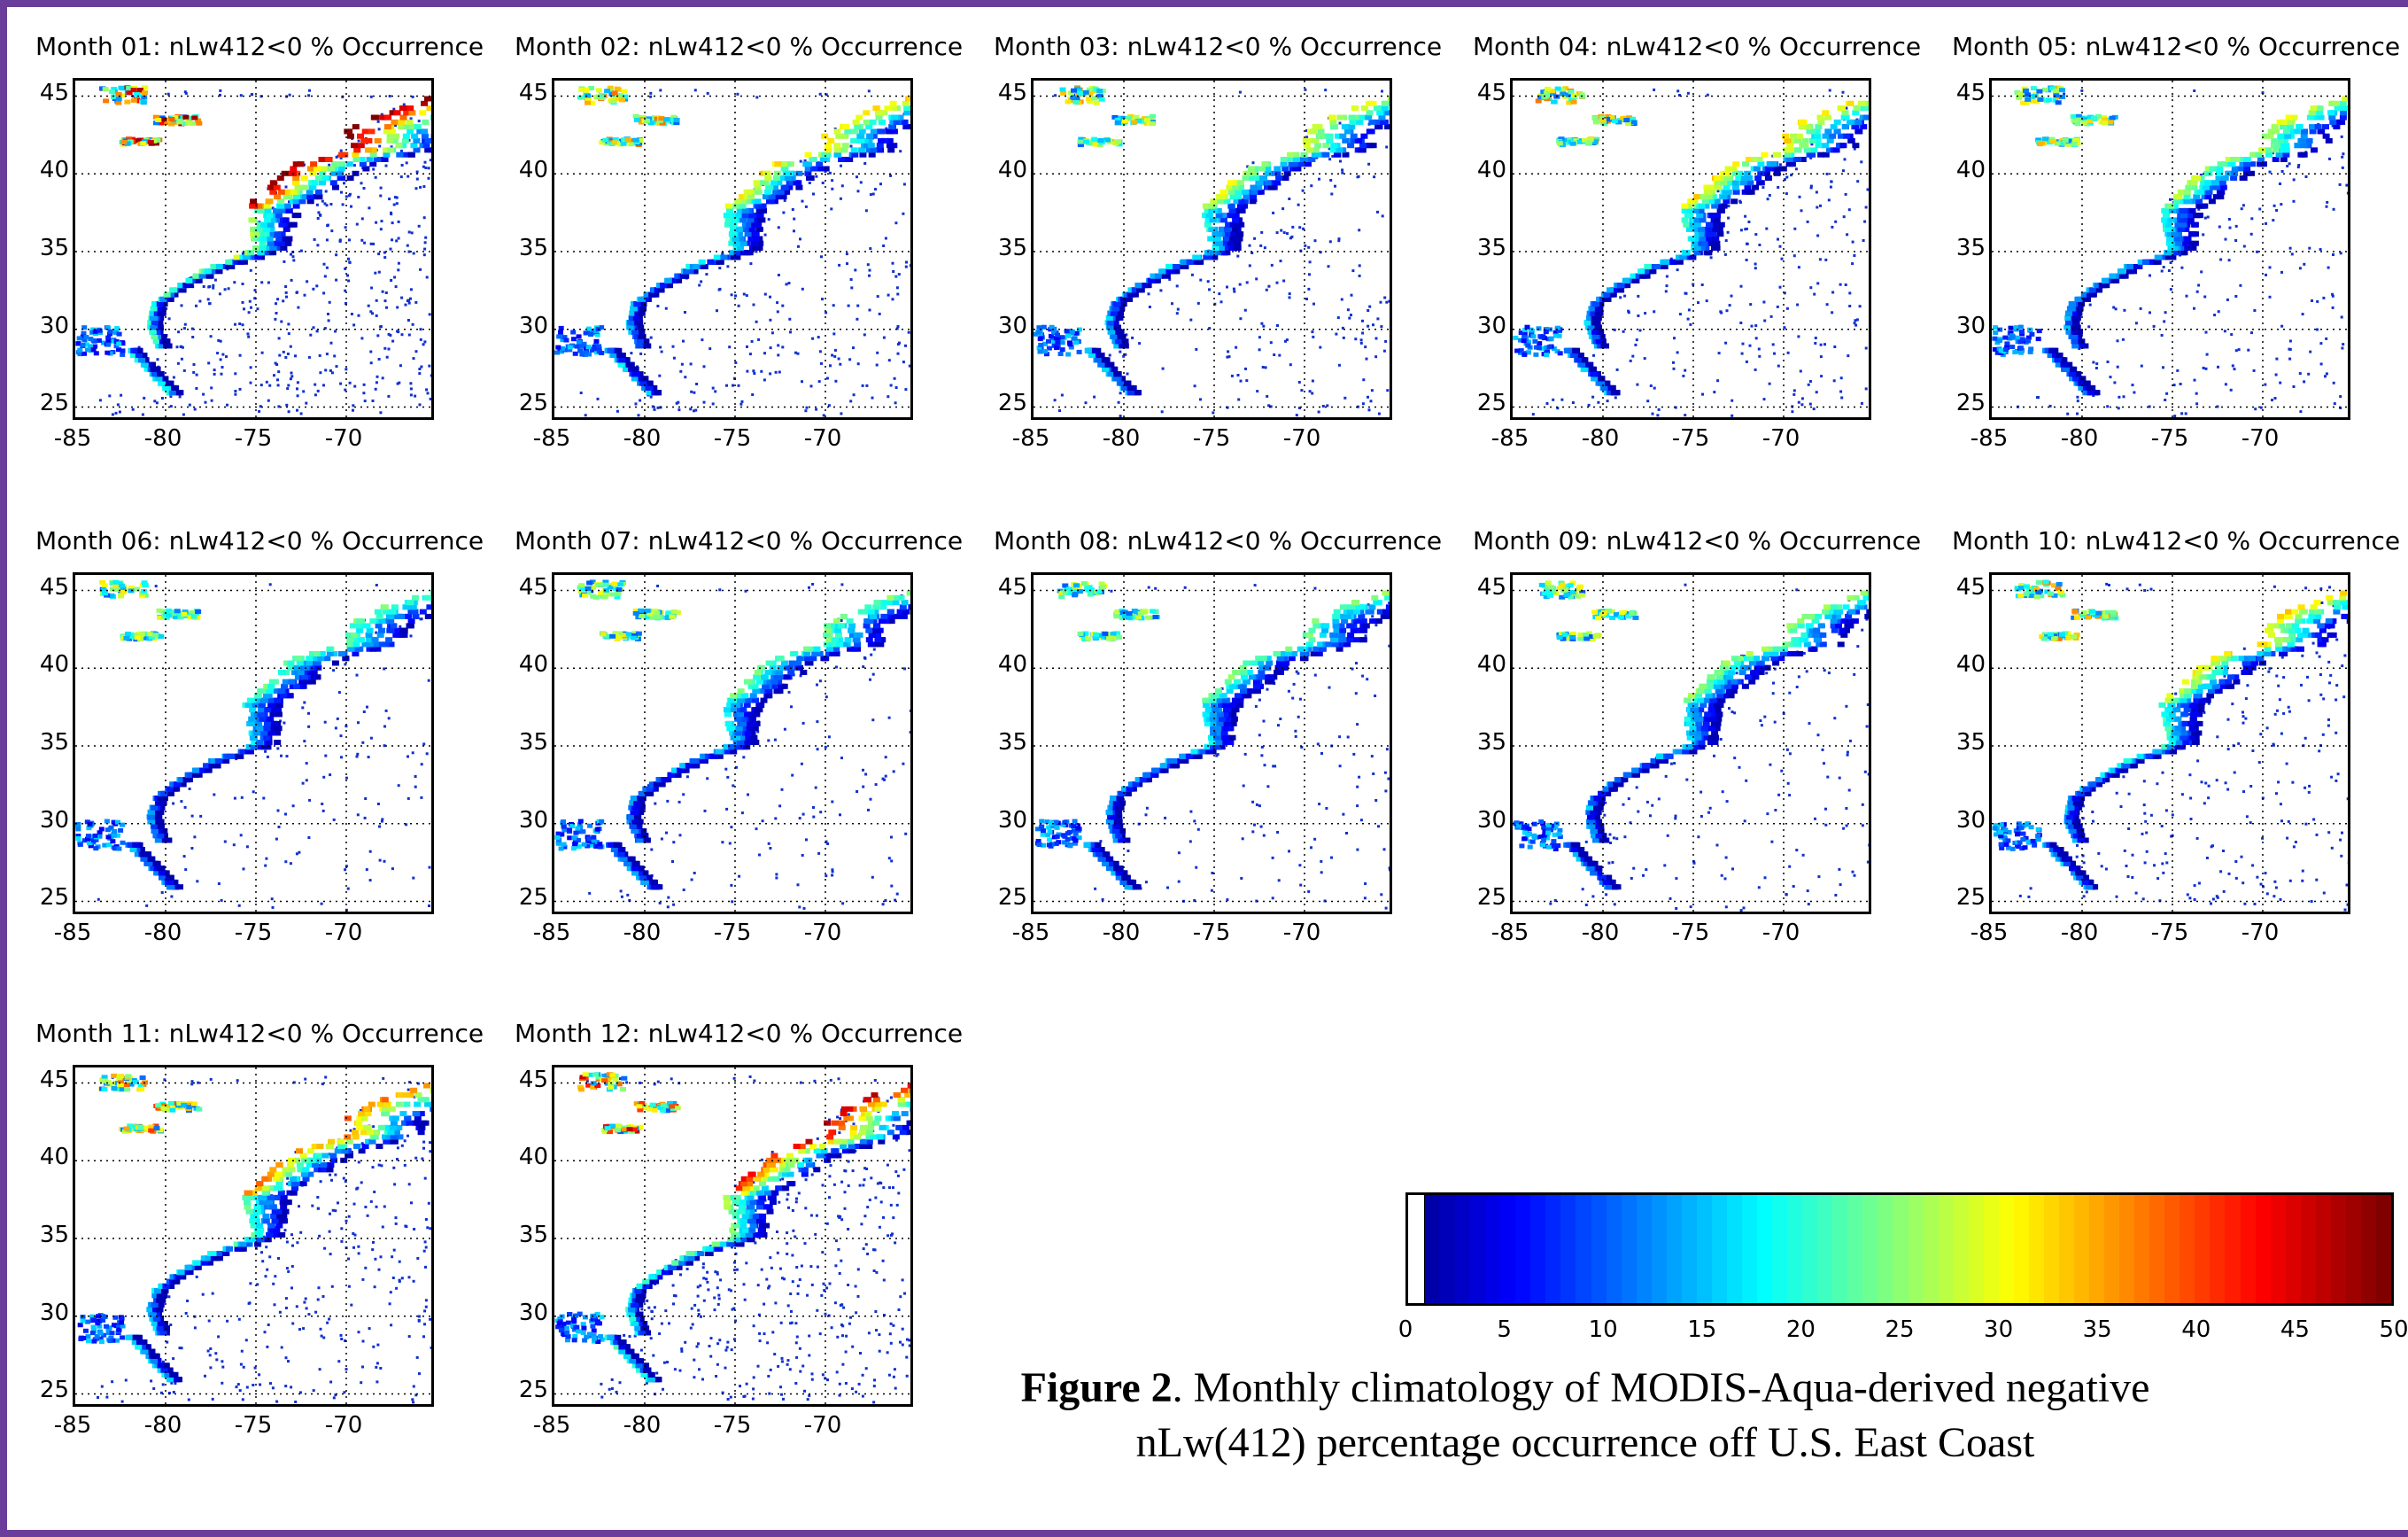 Image resolution: width=2408 pixels, height=1537 pixels. What do you see at coordinates (253, 439) in the screenshot?
I see `x-tick-label: -75` at bounding box center [253, 439].